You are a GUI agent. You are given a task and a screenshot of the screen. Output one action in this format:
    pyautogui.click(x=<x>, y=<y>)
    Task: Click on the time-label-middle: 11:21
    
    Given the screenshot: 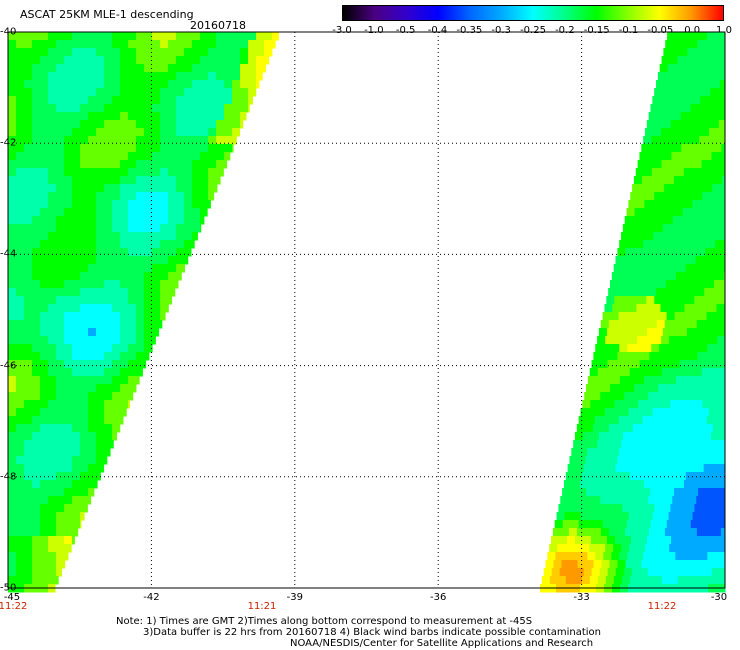 What is the action you would take?
    pyautogui.click(x=262, y=606)
    